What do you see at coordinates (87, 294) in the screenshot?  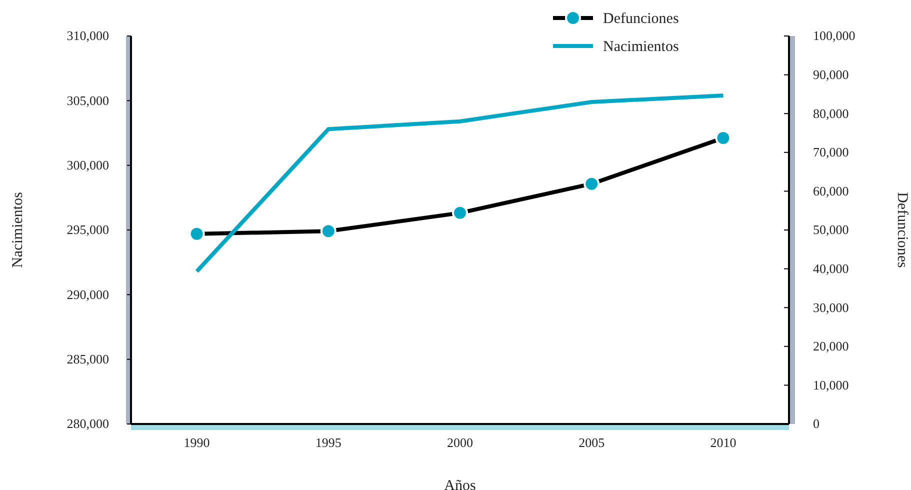 I see `y-tick-label: 290,000` at bounding box center [87, 294].